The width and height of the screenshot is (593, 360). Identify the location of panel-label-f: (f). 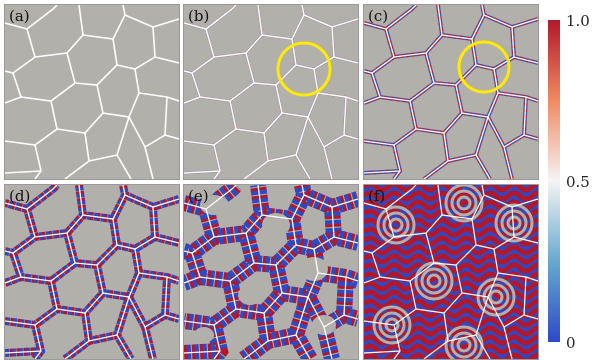
(377, 196).